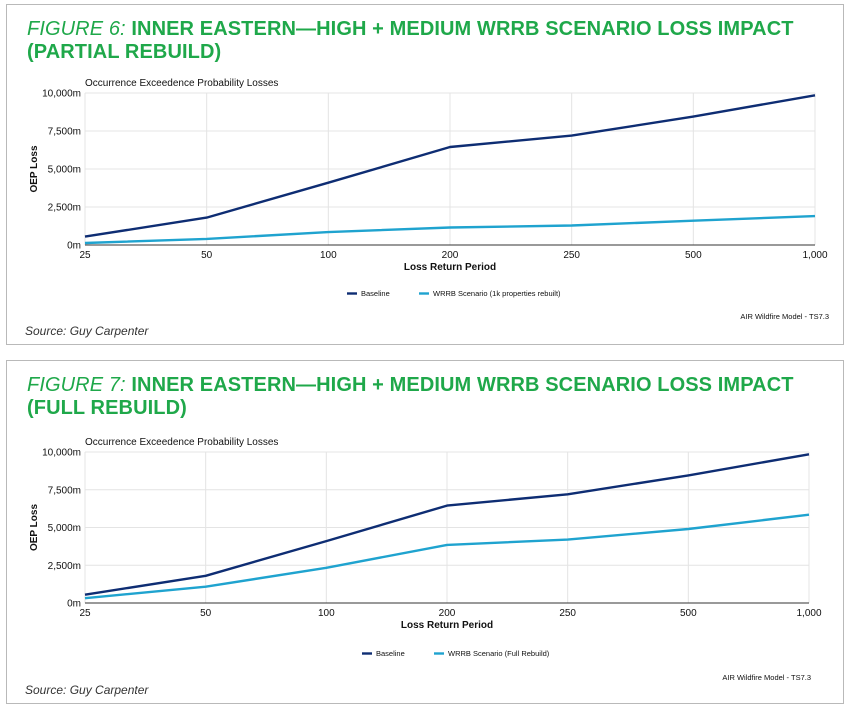 The image size is (850, 708). I want to click on figure-7-x-tick-label: 250, so click(567, 613).